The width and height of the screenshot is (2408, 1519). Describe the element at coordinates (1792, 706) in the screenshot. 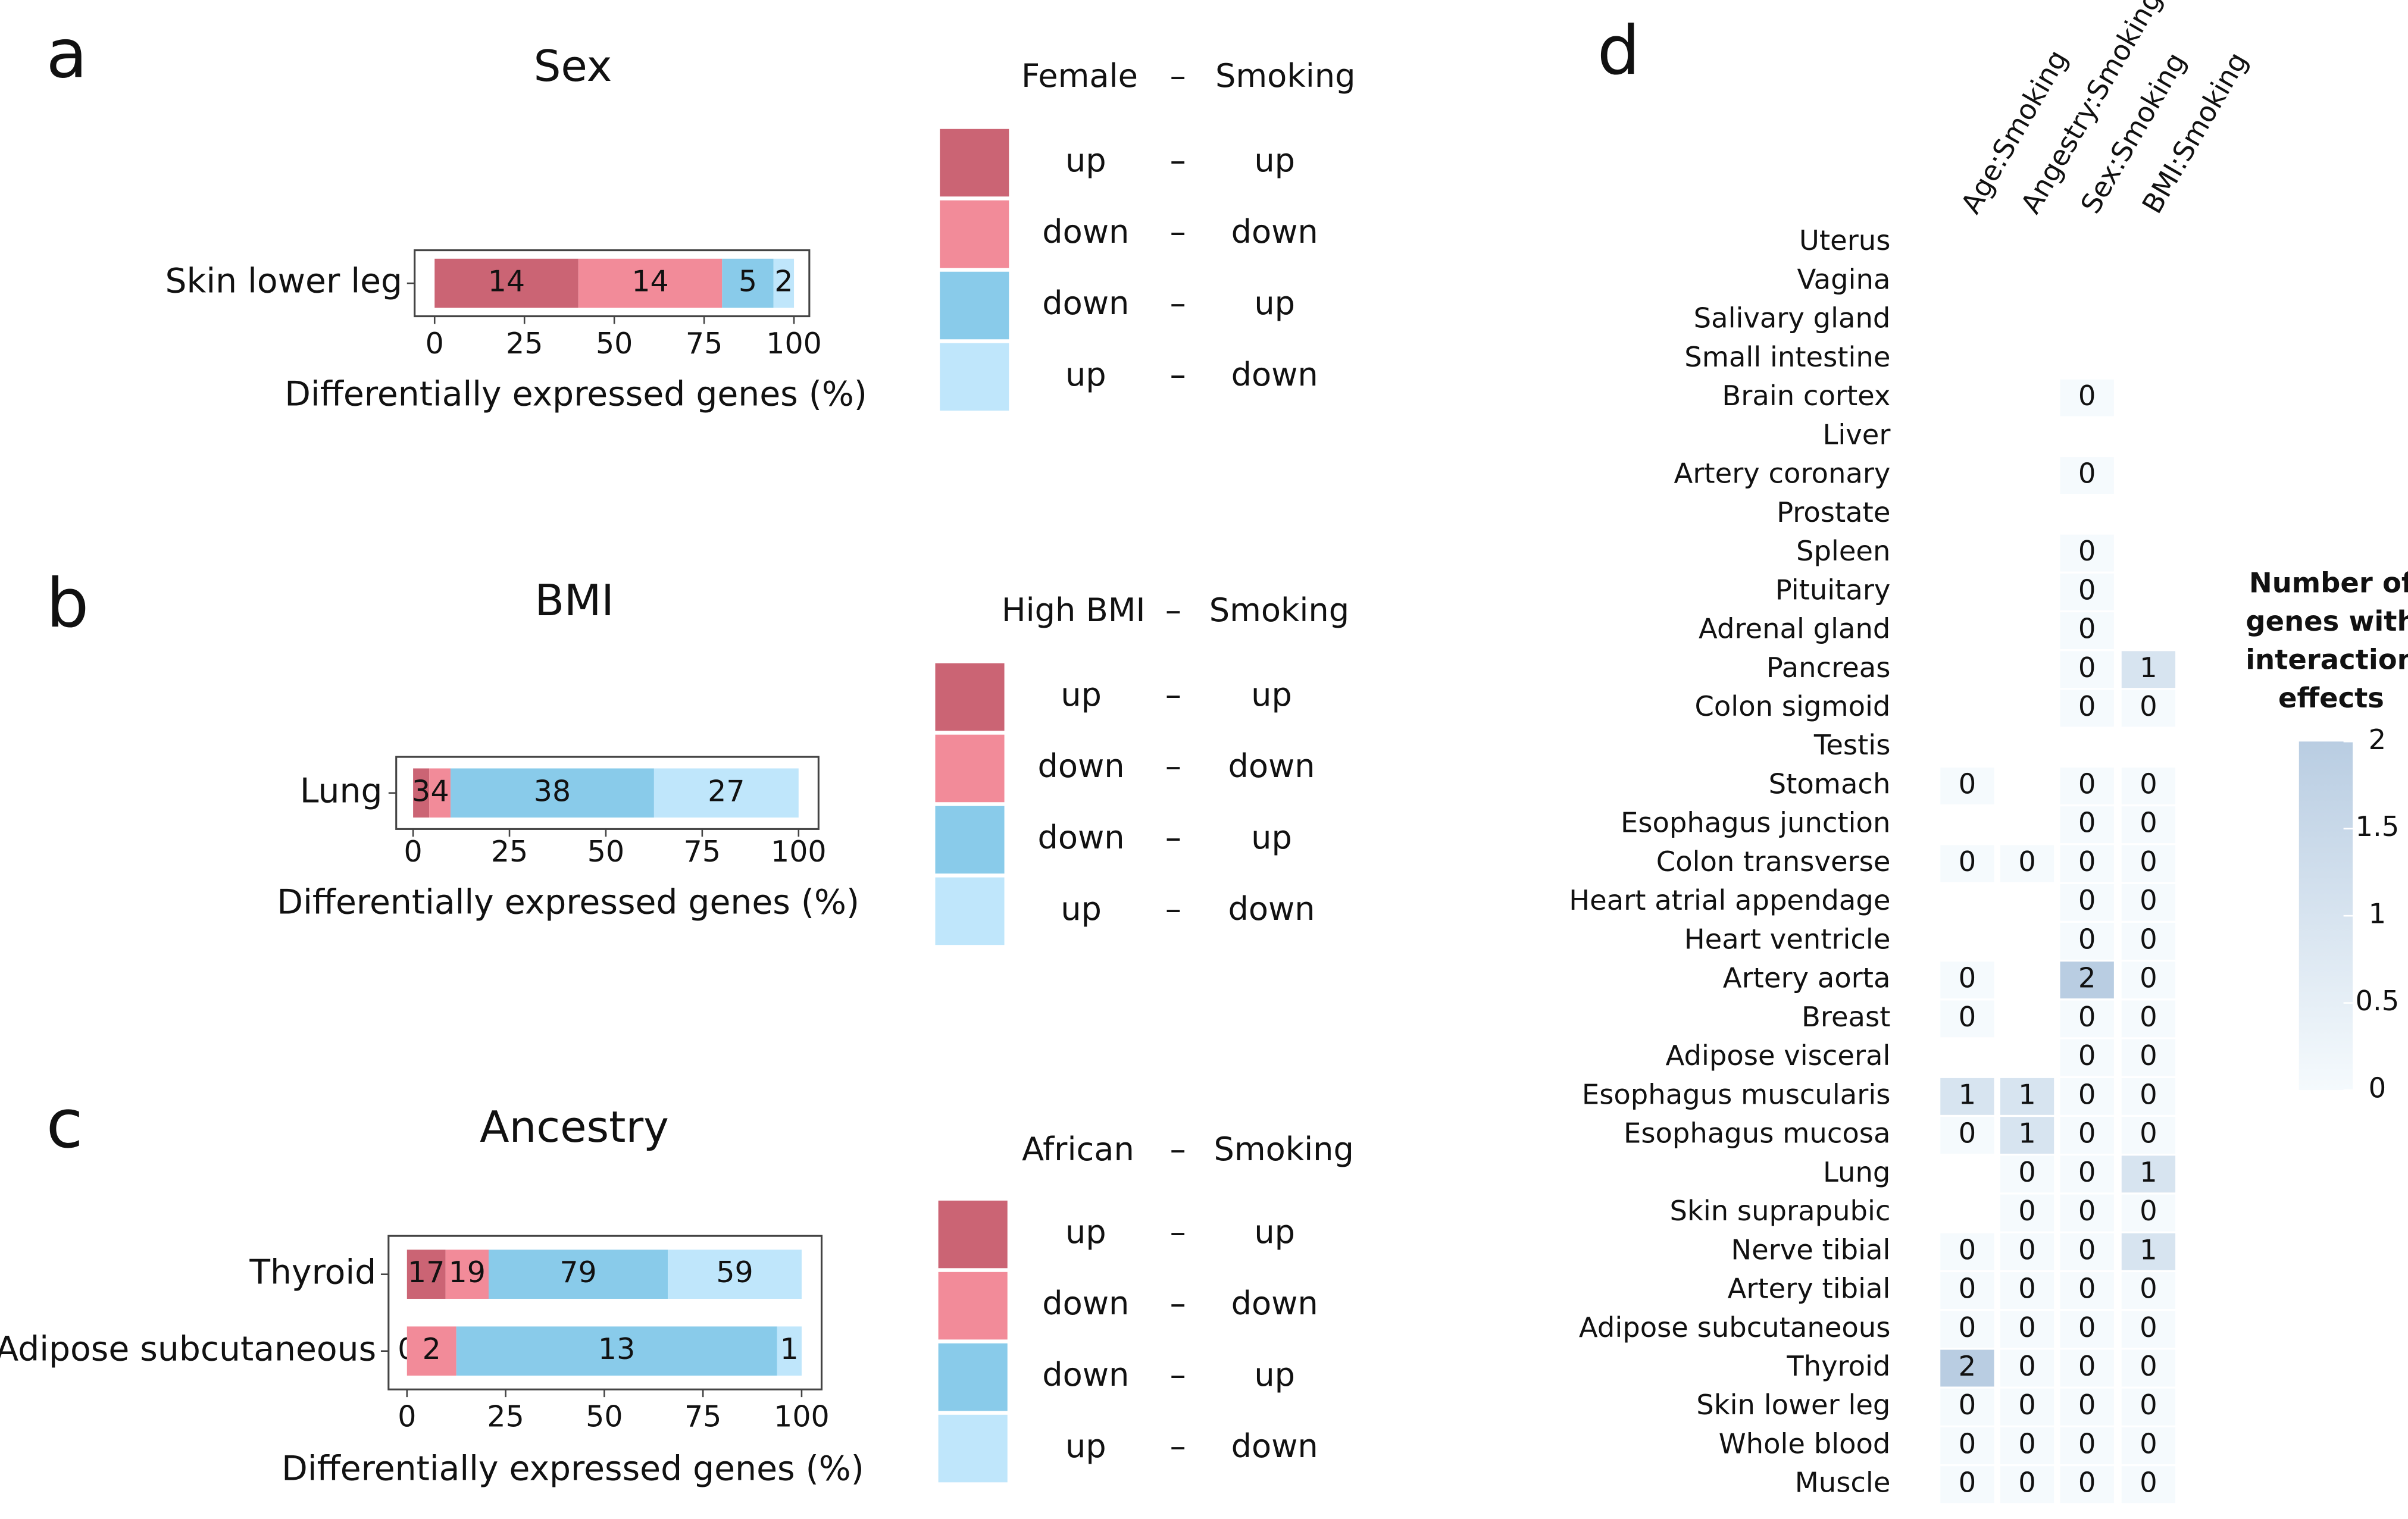

I see `row-label: Colon sigmoid` at that location.